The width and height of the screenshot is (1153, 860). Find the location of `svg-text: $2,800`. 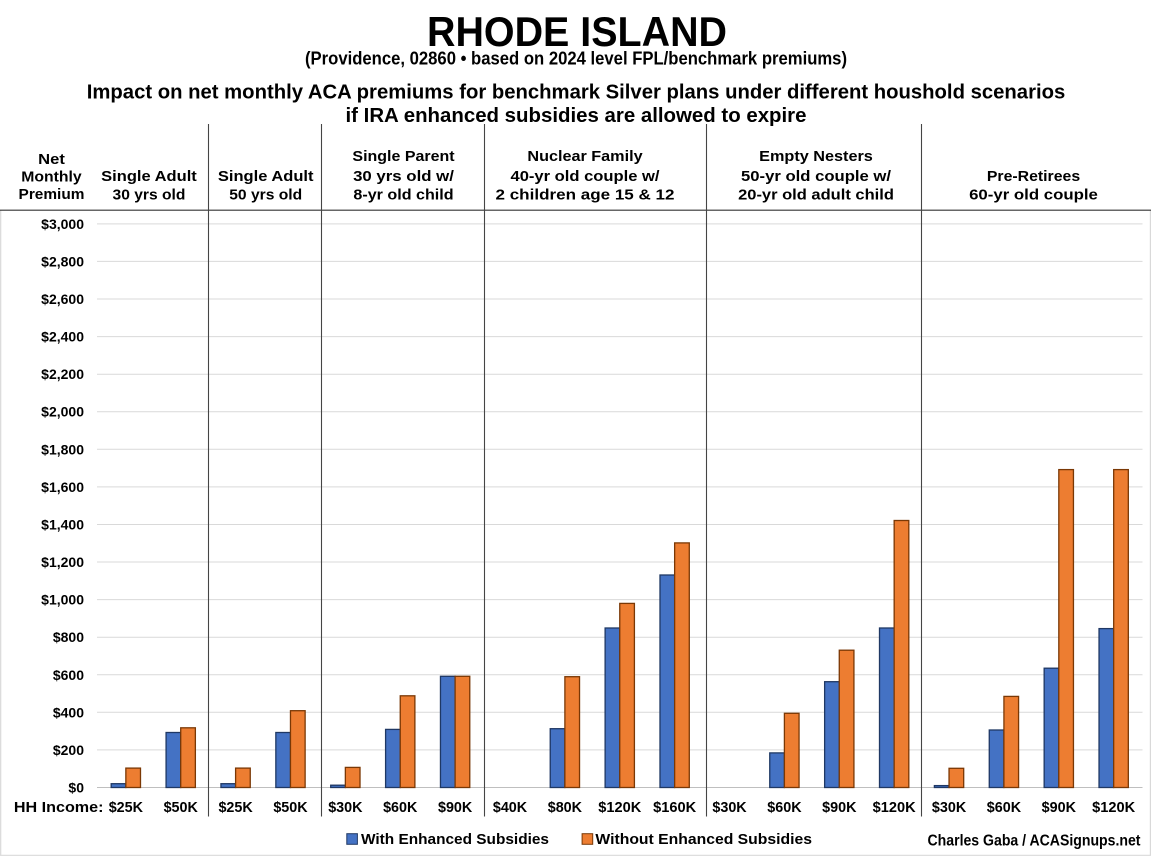

svg-text: $2,800 is located at coordinates (62, 261).